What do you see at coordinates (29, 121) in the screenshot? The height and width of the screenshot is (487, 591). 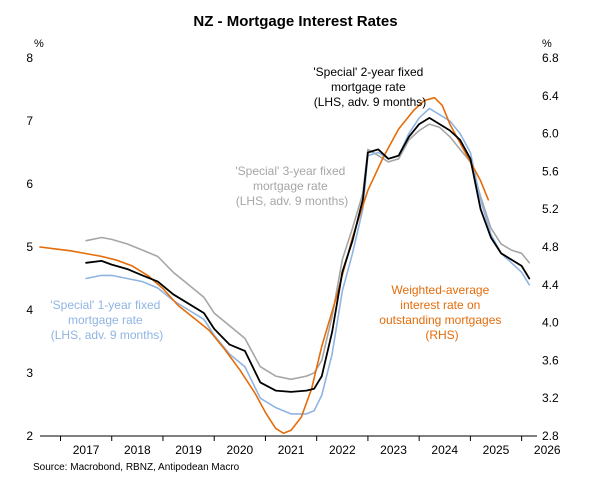 I see `left-tick-label: 7` at bounding box center [29, 121].